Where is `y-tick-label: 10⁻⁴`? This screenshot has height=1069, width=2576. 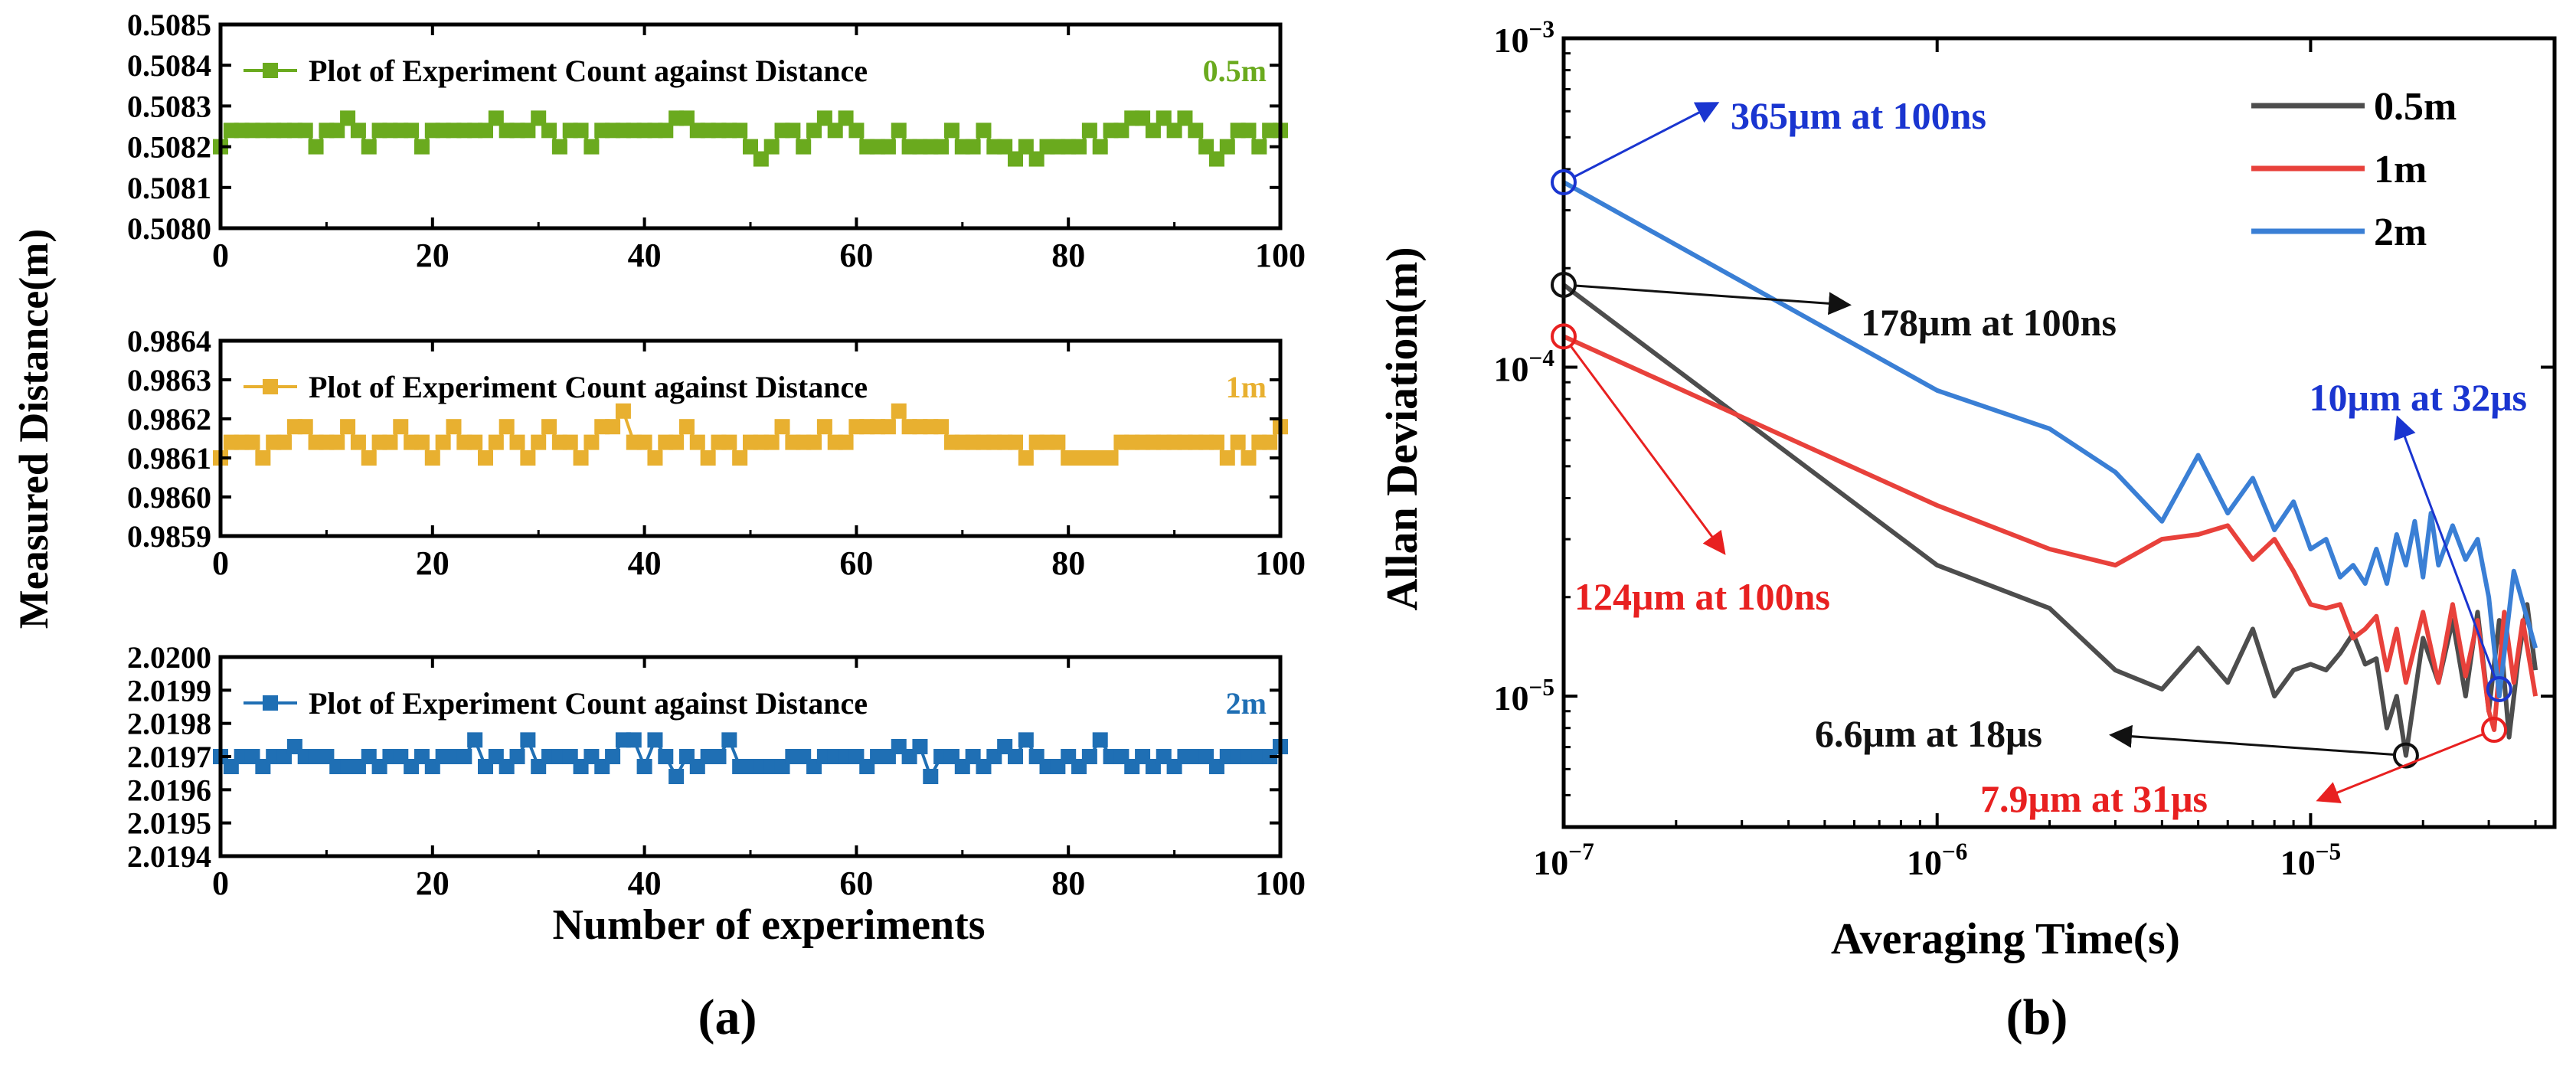 y-tick-label: 10⁻⁴ is located at coordinates (1524, 366).